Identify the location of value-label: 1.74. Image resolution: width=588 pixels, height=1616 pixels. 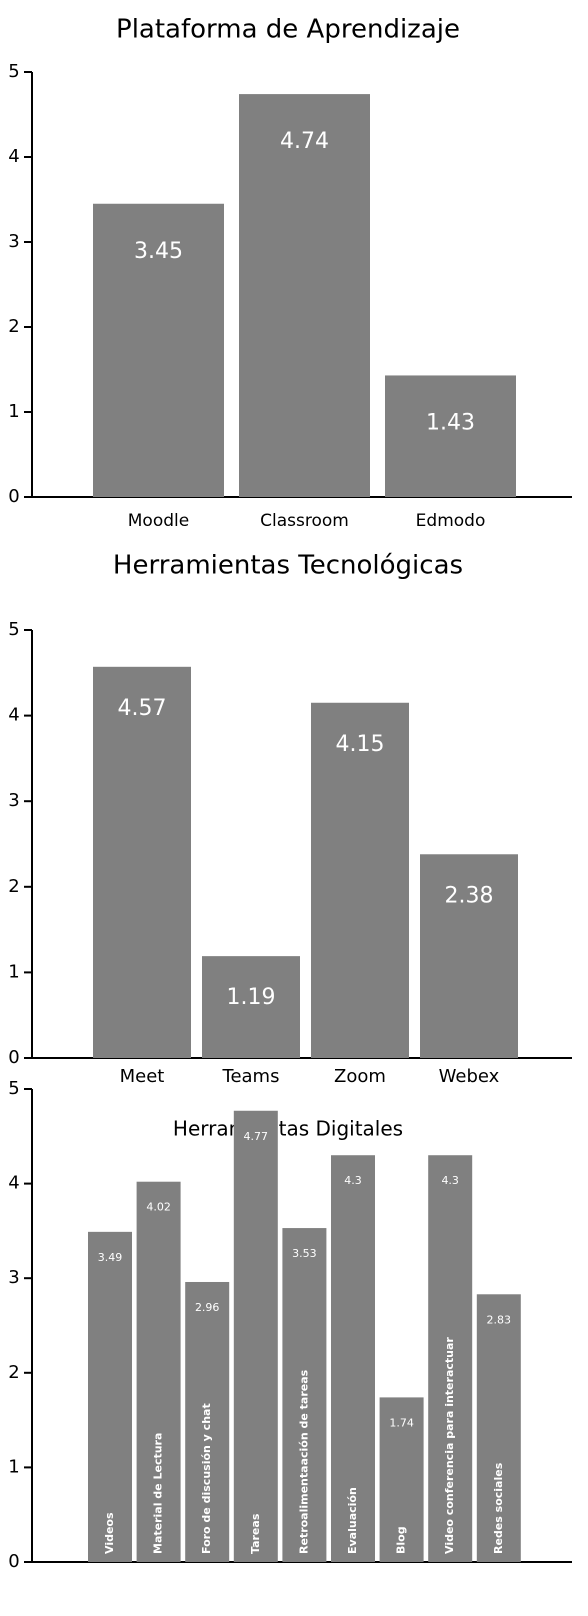
(401, 1422).